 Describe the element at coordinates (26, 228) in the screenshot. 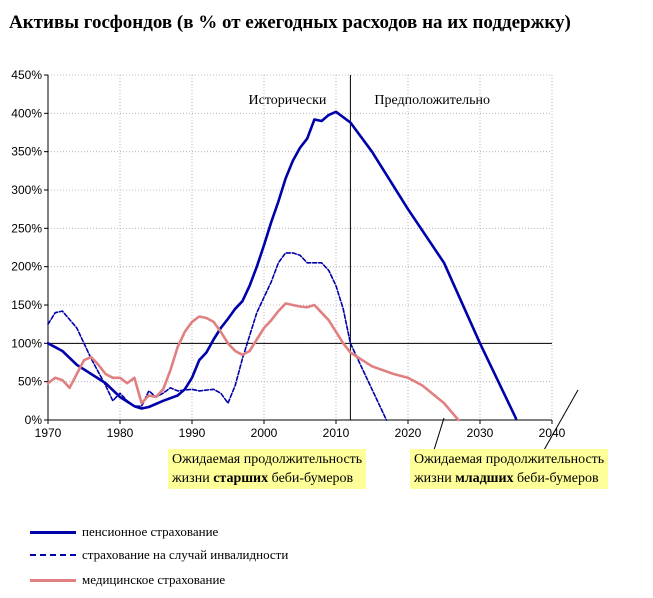

I see `y-tick-label-250: 250%` at that location.